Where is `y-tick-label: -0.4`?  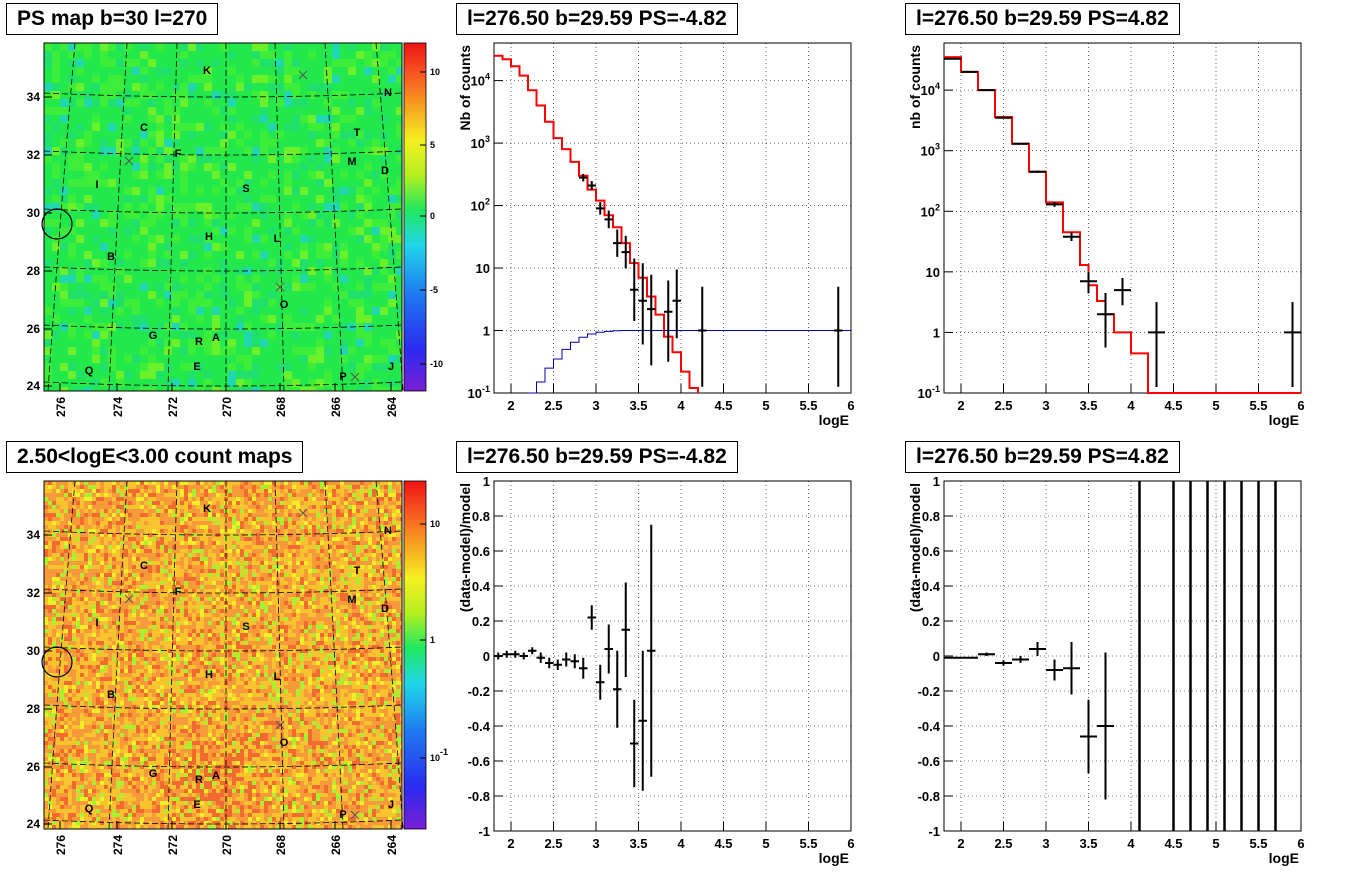
y-tick-label: -0.4 is located at coordinates (479, 726).